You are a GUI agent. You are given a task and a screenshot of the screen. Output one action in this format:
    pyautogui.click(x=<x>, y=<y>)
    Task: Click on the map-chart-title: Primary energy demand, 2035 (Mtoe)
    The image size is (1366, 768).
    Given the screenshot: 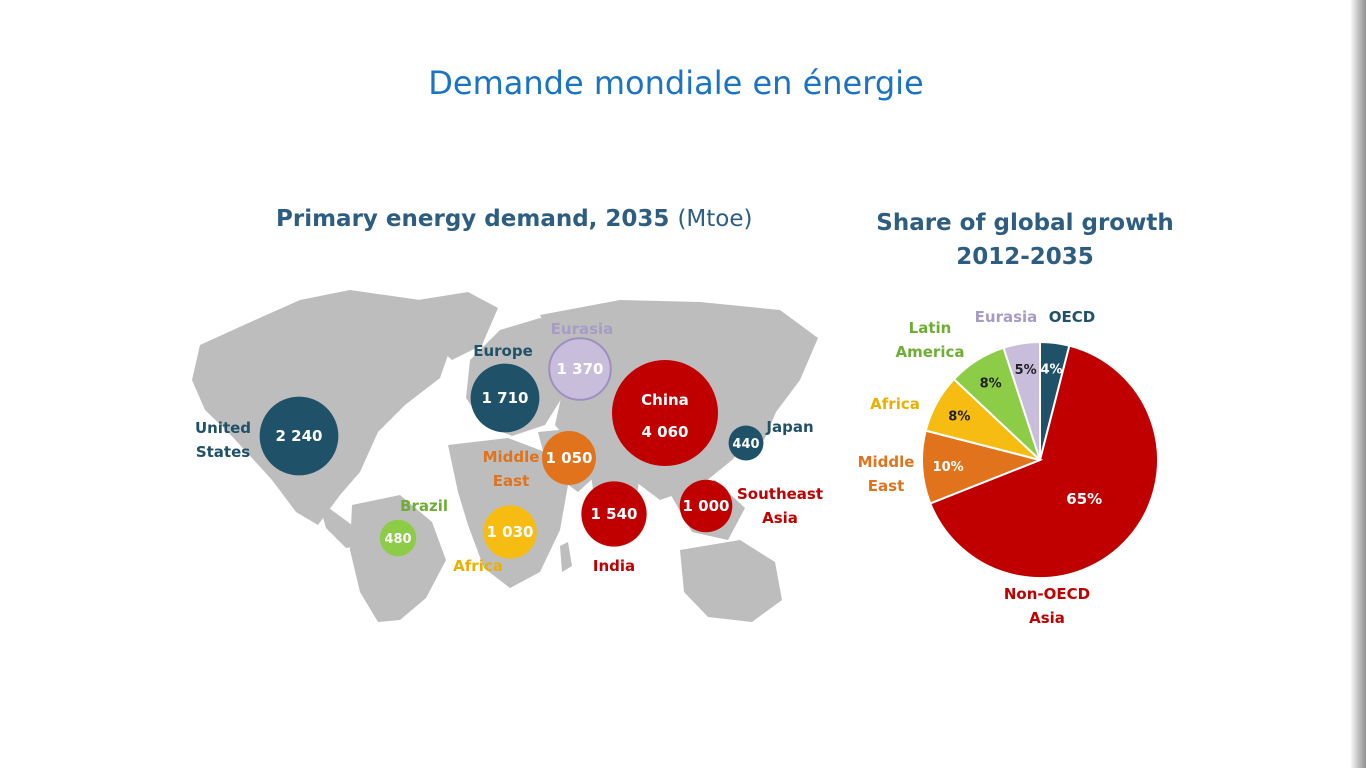 What is the action you would take?
    pyautogui.click(x=514, y=219)
    